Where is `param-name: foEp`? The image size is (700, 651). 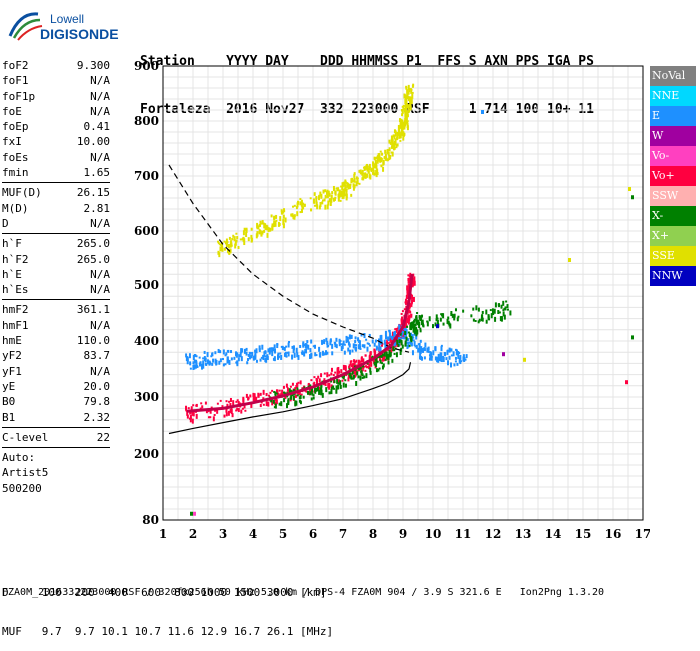 param-name: foEp is located at coordinates (15, 127).